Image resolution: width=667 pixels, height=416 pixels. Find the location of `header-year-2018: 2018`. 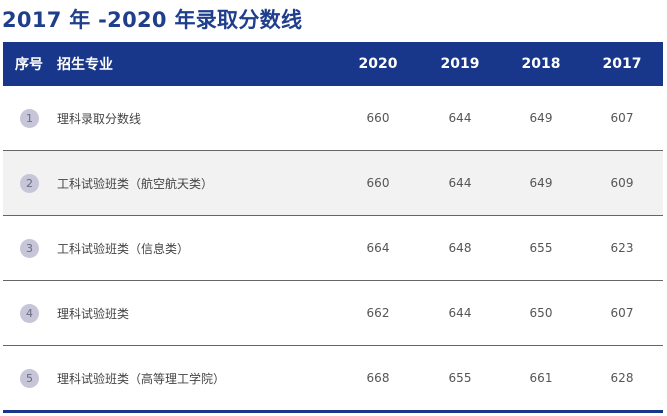

header-year-2018: 2018 is located at coordinates (541, 64).